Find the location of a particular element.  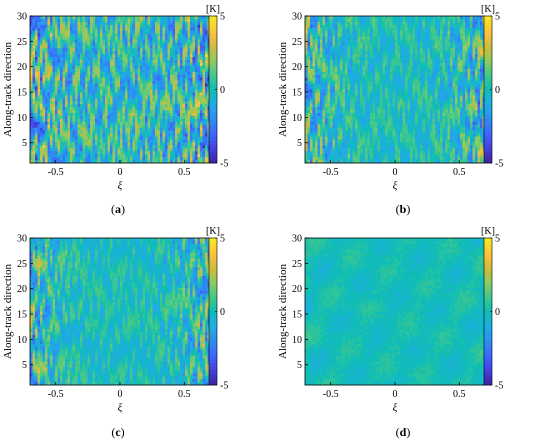

colorbar-segment is located at coordinates (213, 124).